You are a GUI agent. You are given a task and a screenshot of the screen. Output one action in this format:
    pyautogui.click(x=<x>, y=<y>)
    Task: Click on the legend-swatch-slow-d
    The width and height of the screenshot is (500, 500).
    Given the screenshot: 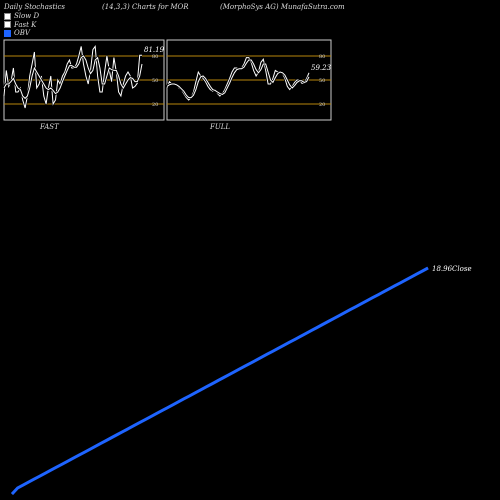 What is the action you would take?
    pyautogui.click(x=7, y=16)
    